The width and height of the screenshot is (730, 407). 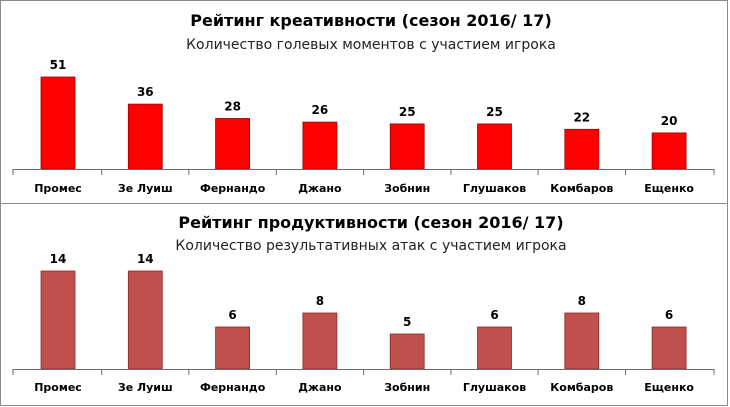 What do you see at coordinates (145, 92) in the screenshot?
I see `data-label: 36` at bounding box center [145, 92].